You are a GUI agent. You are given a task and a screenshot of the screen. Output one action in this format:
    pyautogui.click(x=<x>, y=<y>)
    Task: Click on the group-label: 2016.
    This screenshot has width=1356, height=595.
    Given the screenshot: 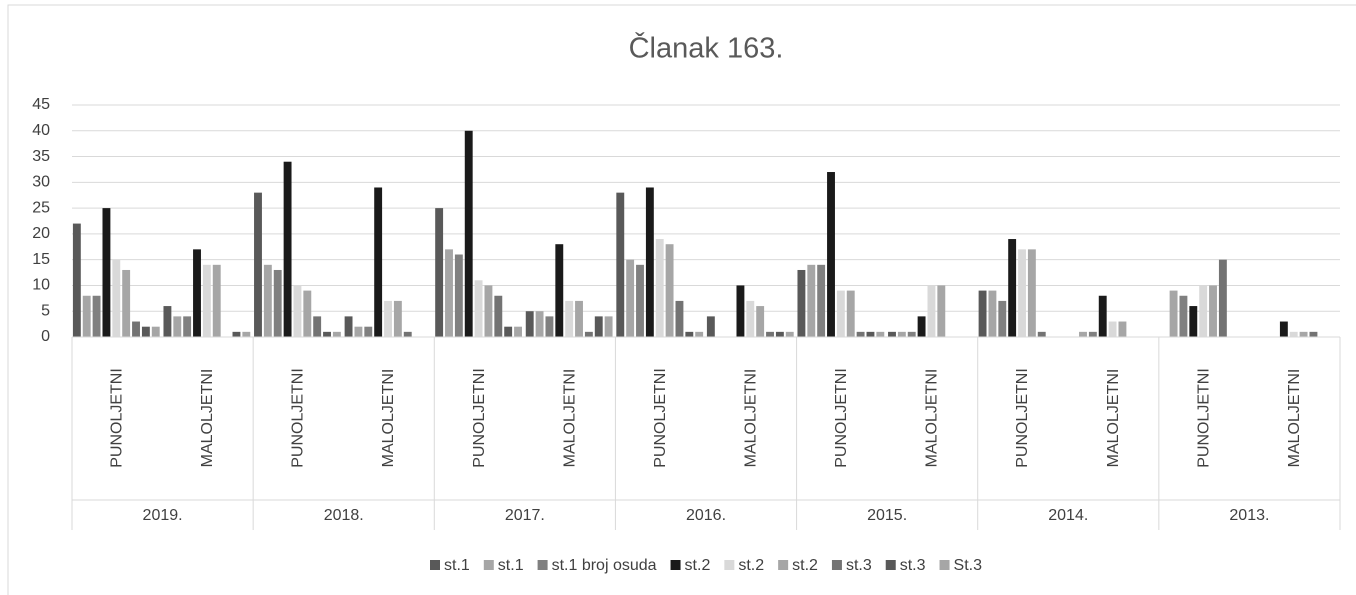 What is the action you would take?
    pyautogui.click(x=706, y=515)
    